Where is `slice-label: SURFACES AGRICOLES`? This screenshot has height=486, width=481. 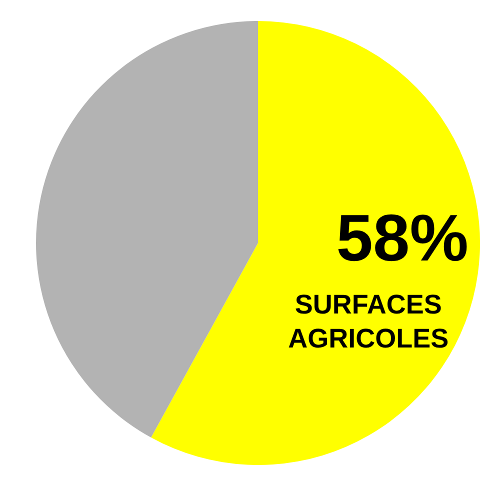
slice-label: SURFACES AGRICOLES is located at coordinates (368, 321).